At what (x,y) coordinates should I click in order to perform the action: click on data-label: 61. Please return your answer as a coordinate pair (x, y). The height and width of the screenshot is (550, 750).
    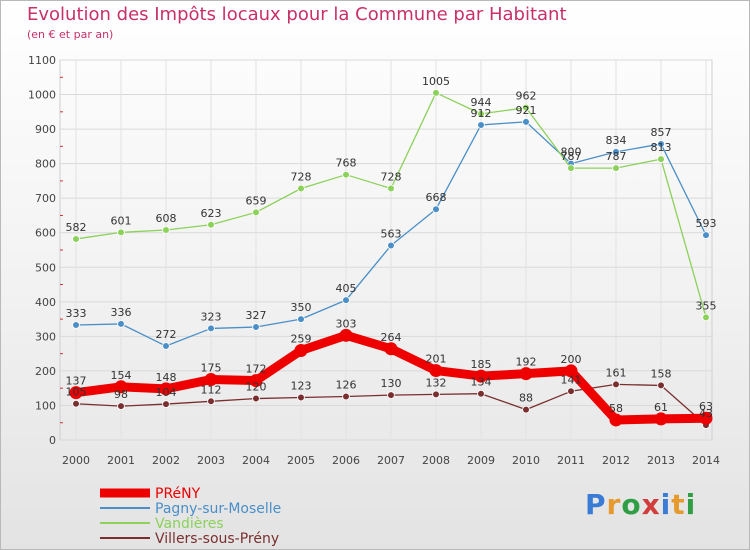
    Looking at the image, I should click on (661, 407).